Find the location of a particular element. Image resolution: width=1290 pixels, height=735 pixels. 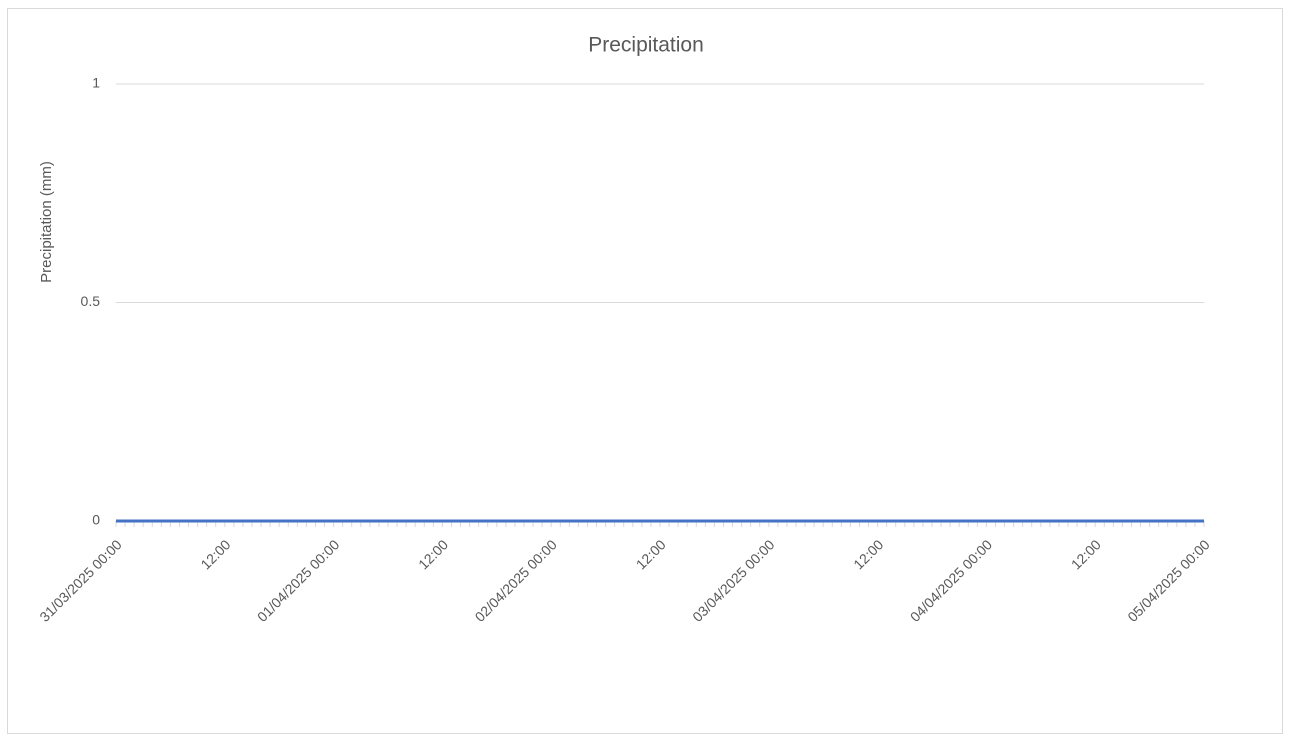

y-tick-label: 0 is located at coordinates (96, 520).